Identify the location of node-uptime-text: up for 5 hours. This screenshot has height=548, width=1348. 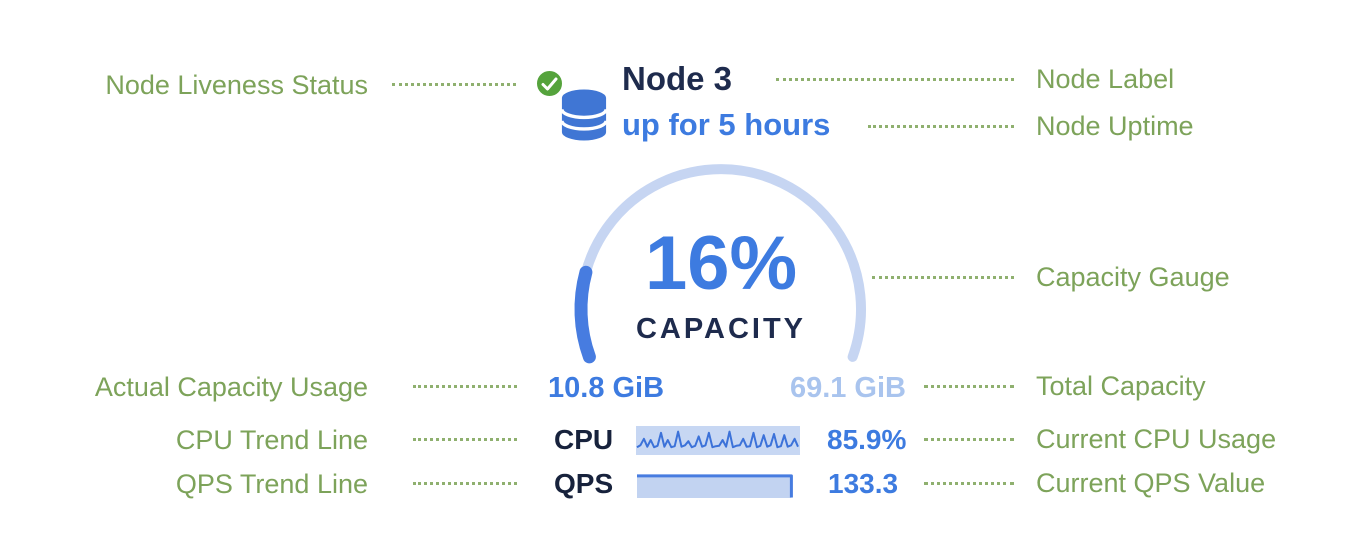
(726, 124).